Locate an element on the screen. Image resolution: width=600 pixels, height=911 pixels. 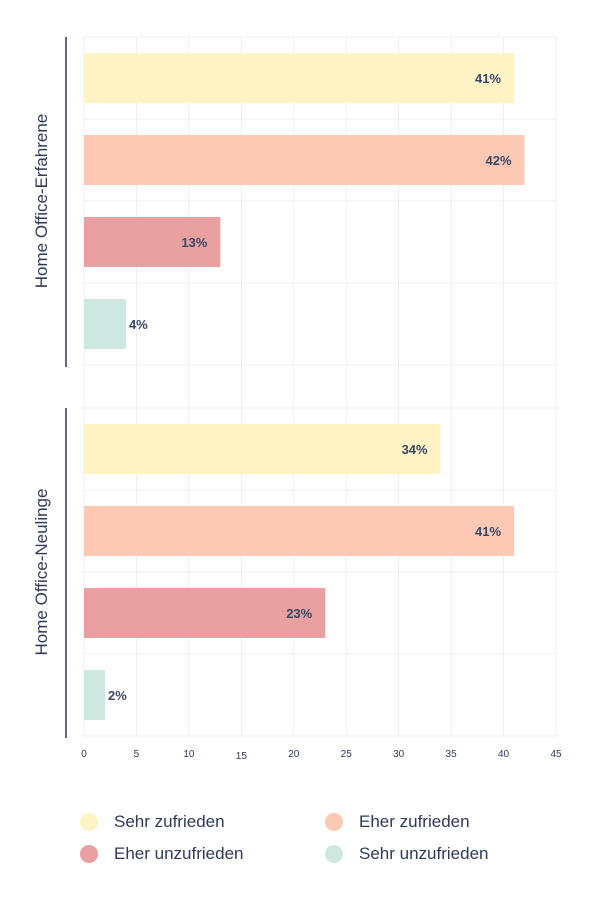
x-tick-label: 45 is located at coordinates (556, 754).